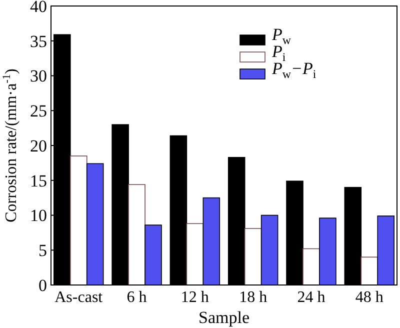  What do you see at coordinates (42, 285) in the screenshot?
I see `y-tick-label: 0` at bounding box center [42, 285].